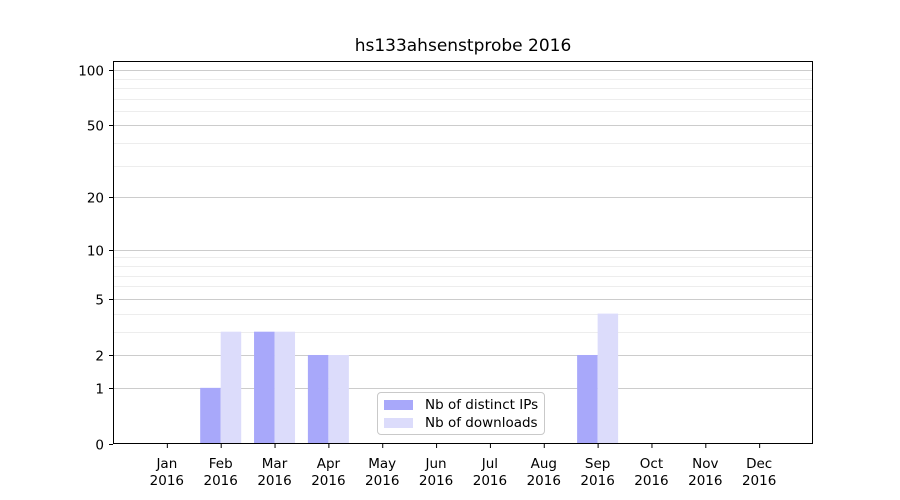 This screenshot has width=900, height=500. Describe the element at coordinates (221, 472) in the screenshot. I see `x-tick-label-feb: Feb 2016` at that location.